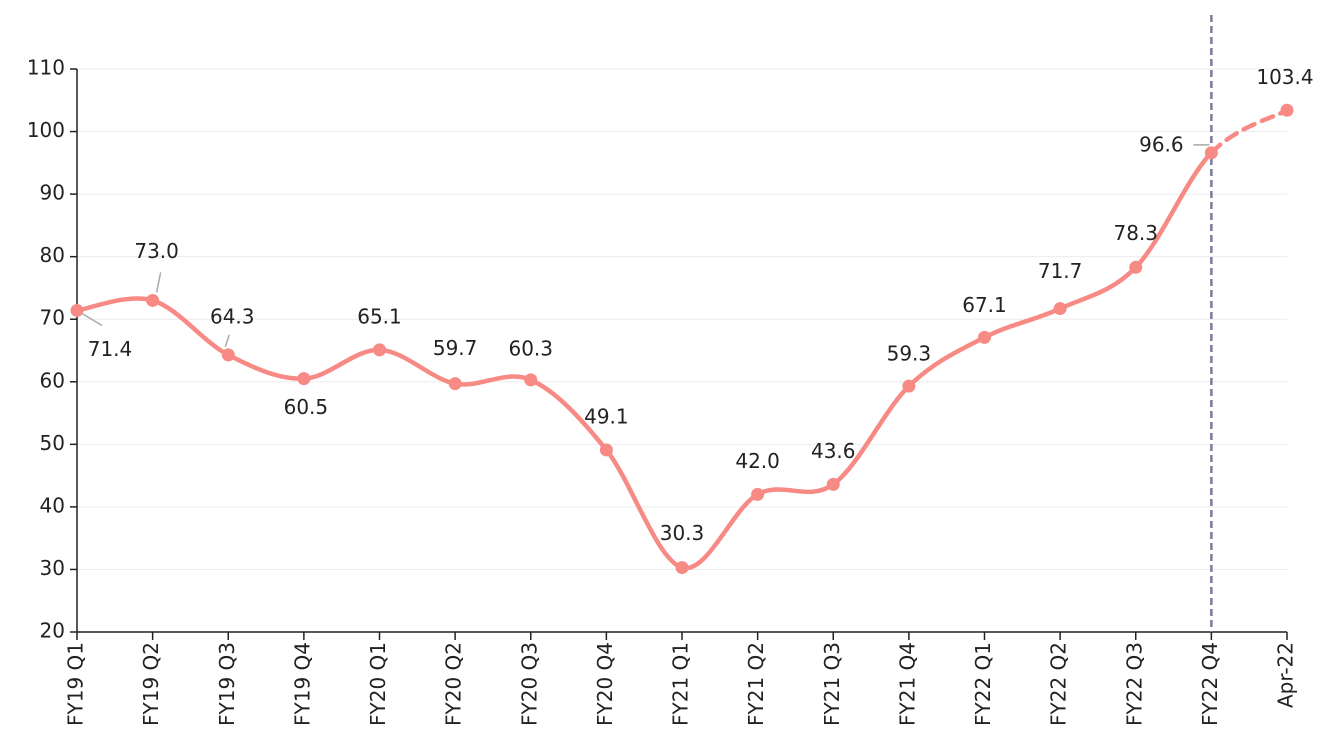 The height and width of the screenshot is (740, 1322). Describe the element at coordinates (156, 251) in the screenshot. I see `data-label: 73.0` at that location.